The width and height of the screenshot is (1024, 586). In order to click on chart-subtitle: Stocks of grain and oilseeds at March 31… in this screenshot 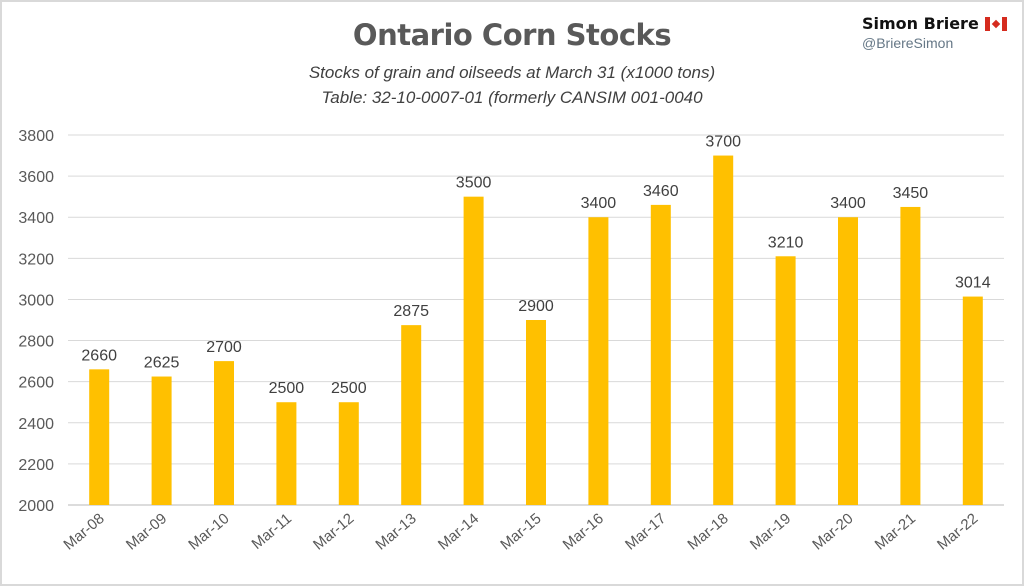, I will do `click(512, 72)`.